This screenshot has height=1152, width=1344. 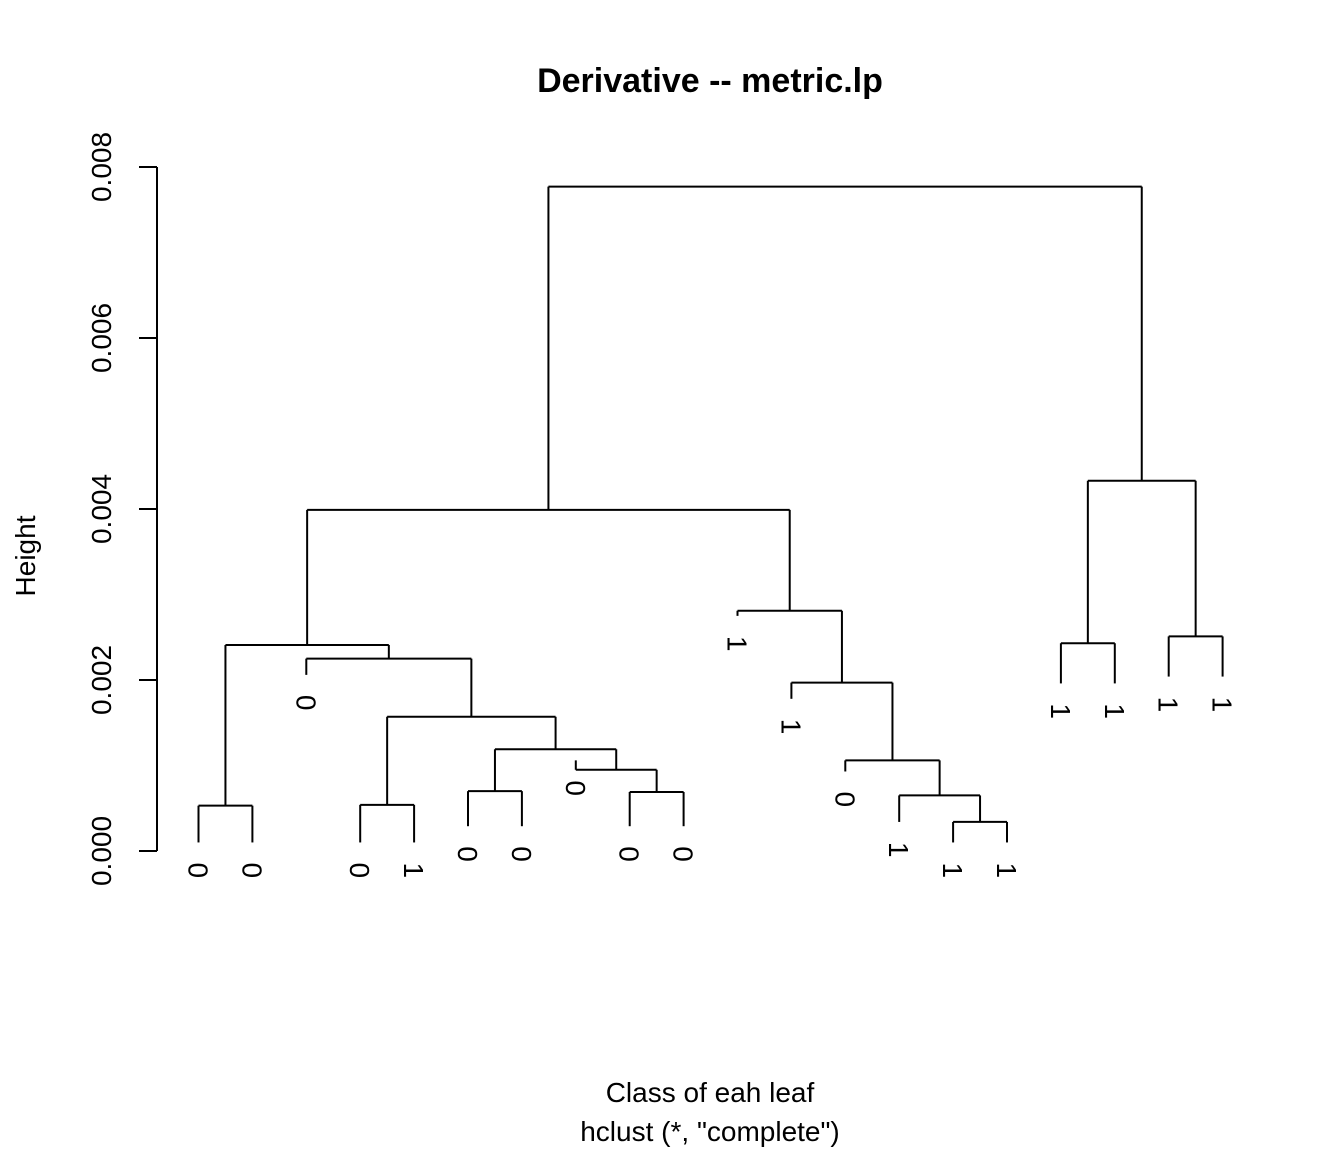 What do you see at coordinates (101, 167) in the screenshot?
I see `y-tick-label: 0.008` at bounding box center [101, 167].